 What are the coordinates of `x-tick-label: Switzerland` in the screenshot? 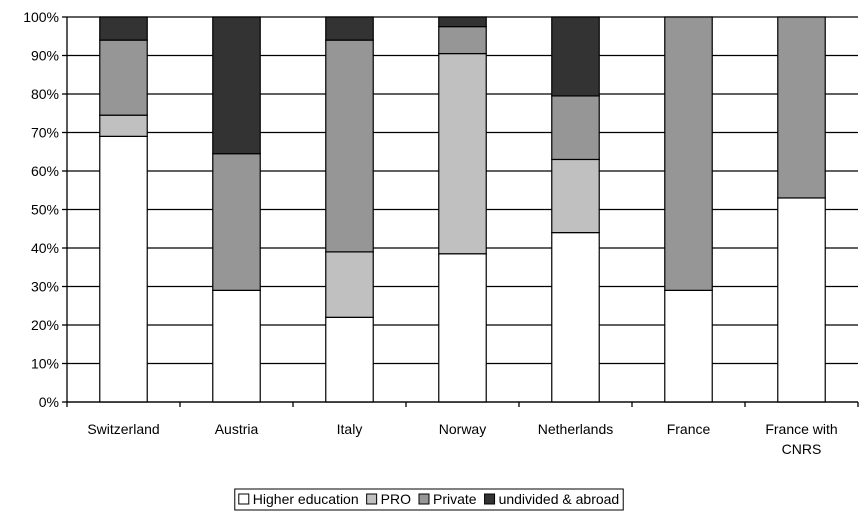 It's located at (123, 429).